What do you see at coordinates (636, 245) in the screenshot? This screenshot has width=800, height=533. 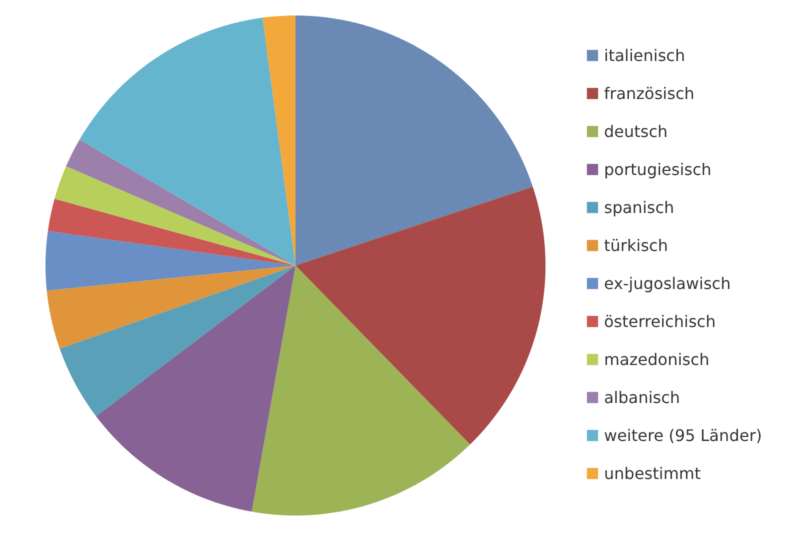 I see `legend-label: türkisch` at bounding box center [636, 245].